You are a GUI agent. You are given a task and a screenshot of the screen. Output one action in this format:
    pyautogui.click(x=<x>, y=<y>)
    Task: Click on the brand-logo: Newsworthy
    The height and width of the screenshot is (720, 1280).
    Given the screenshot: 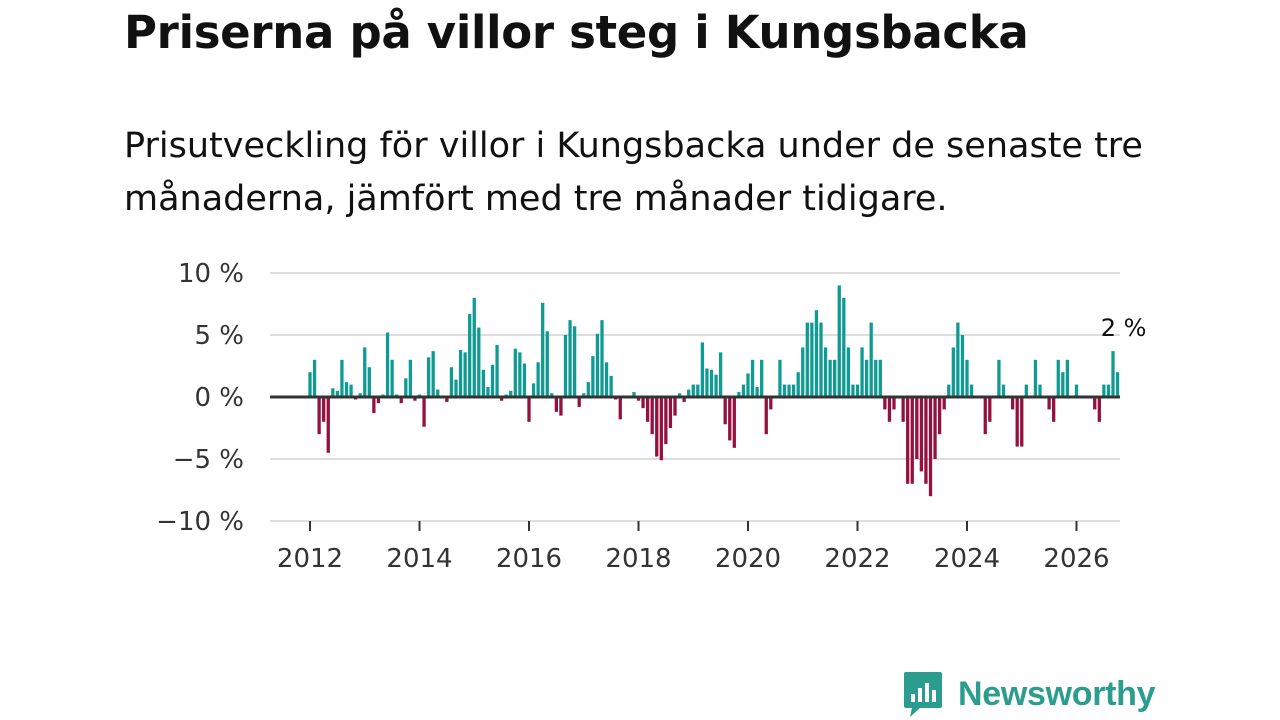 What is the action you would take?
    pyautogui.click(x=1029, y=694)
    